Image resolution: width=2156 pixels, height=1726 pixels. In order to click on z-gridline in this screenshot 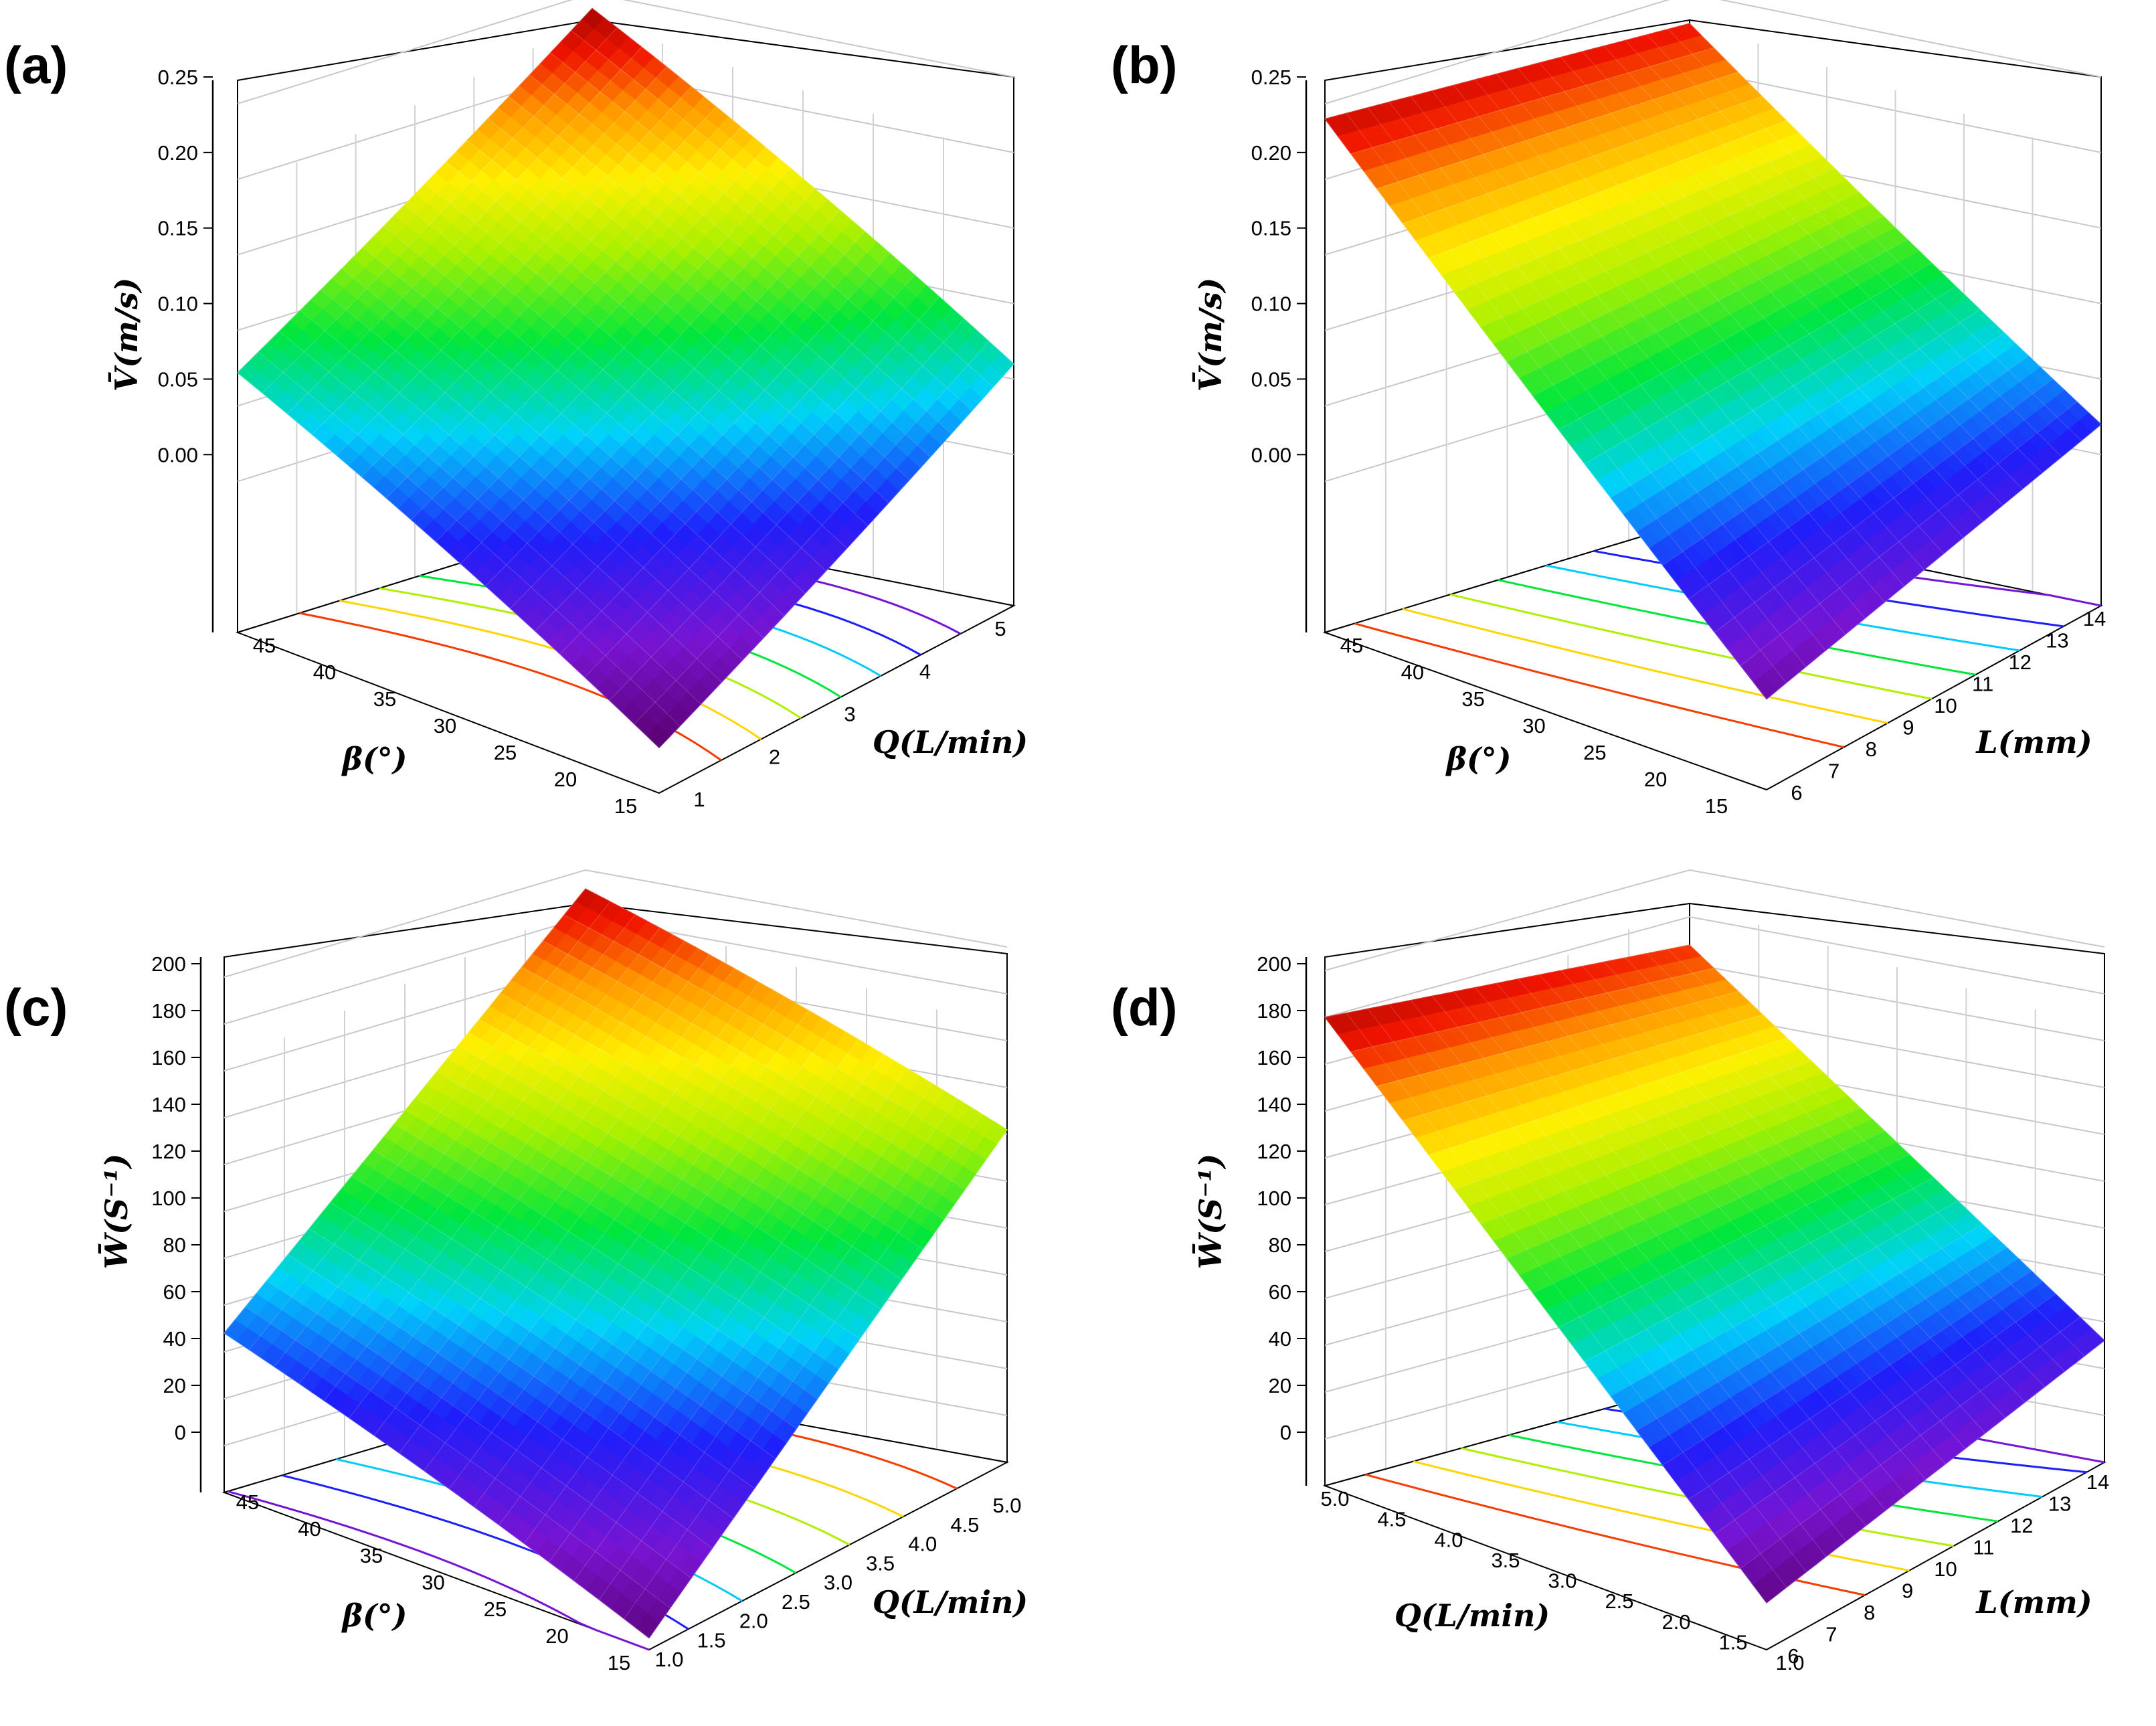, I will do `click(1714, 967)`.